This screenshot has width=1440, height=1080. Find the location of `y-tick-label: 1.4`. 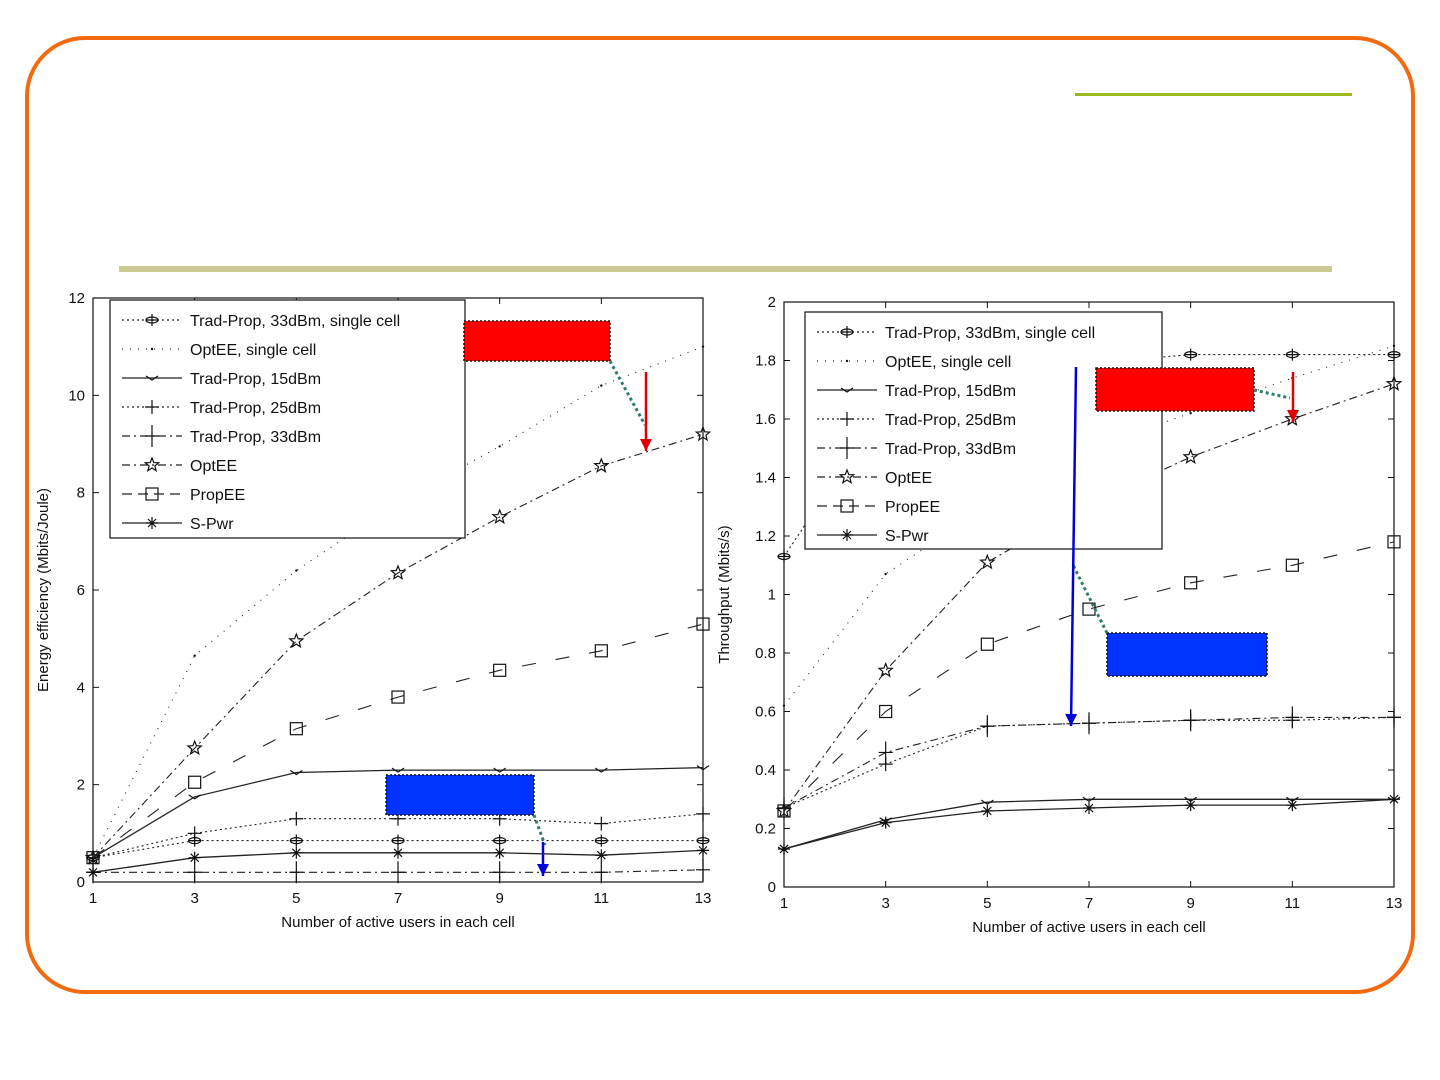

y-tick-label: 1.4 is located at coordinates (765, 478).